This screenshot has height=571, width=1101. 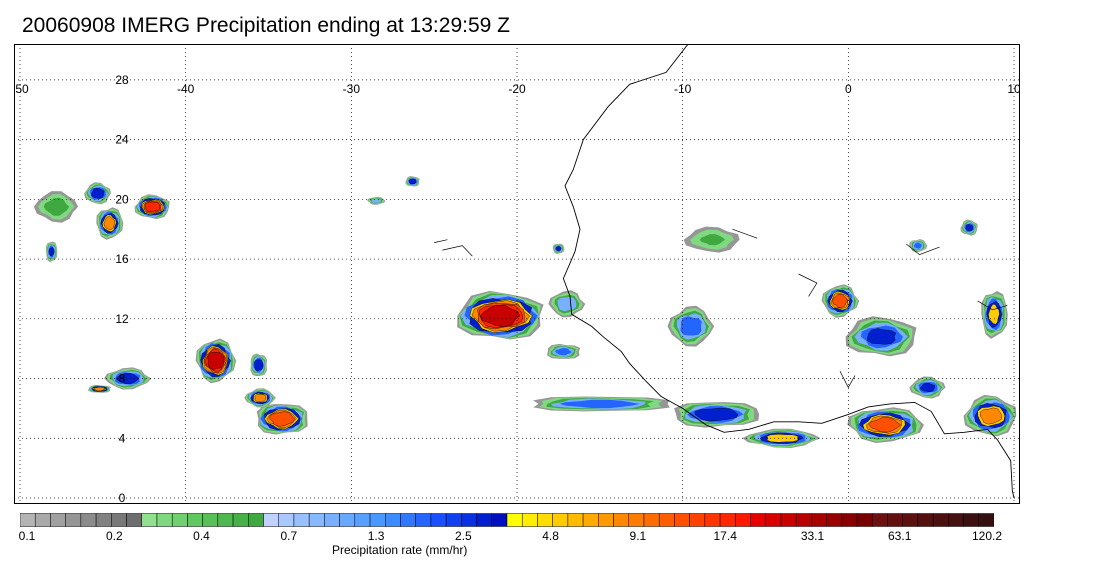 I want to click on colorbar-label: 0.7, so click(x=289, y=536).